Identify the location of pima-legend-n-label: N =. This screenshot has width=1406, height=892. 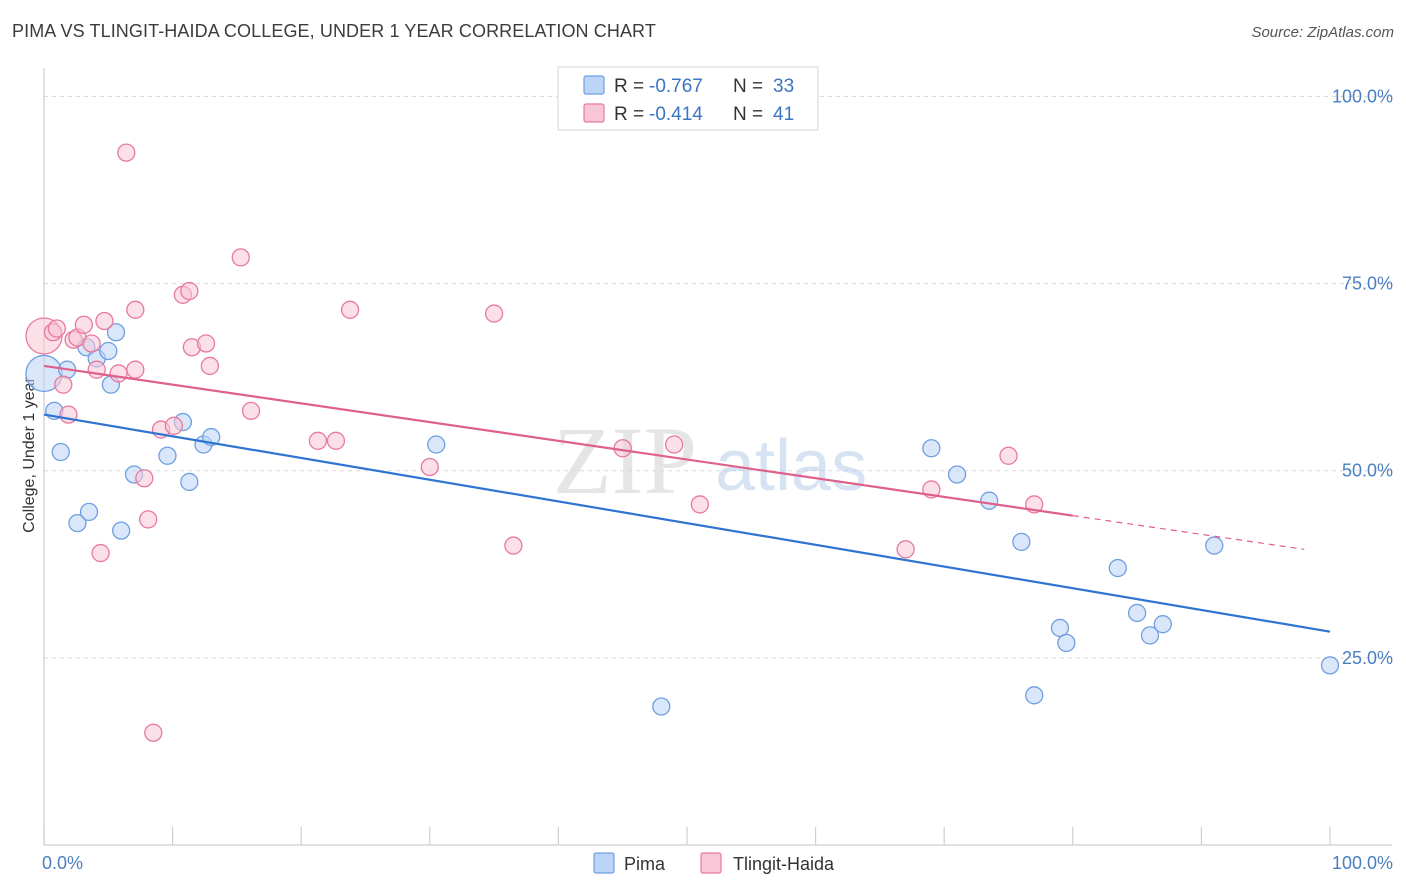
(748, 86).